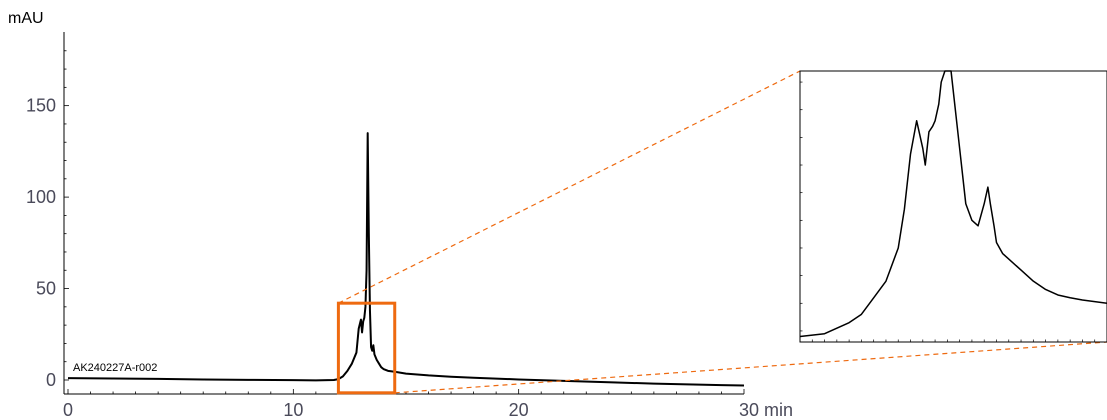  What do you see at coordinates (115, 368) in the screenshot?
I see `trace-label: AK240227A-r002` at bounding box center [115, 368].